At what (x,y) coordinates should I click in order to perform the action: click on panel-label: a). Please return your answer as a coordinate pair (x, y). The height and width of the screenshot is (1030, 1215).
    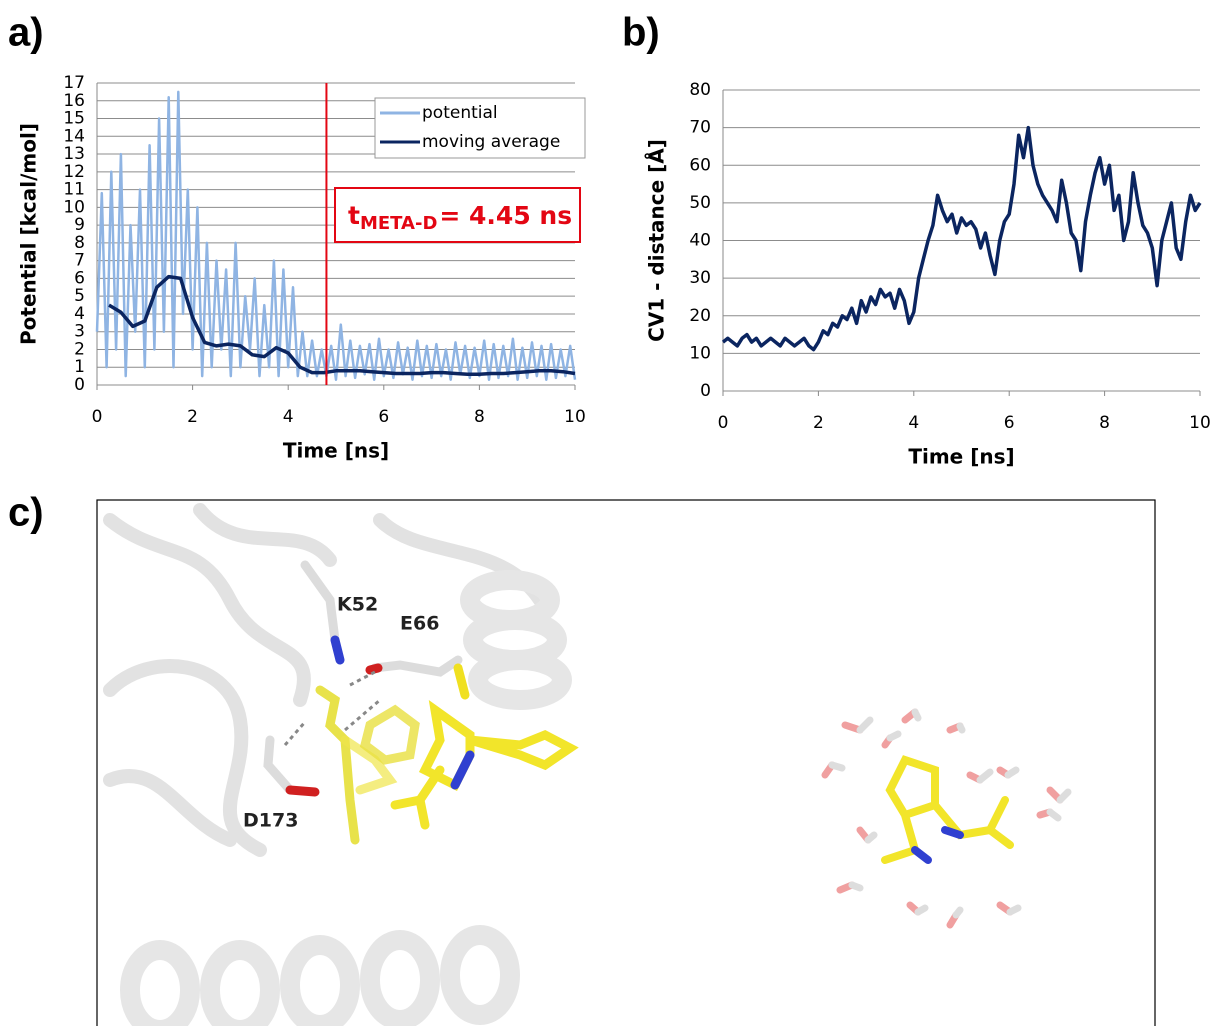
    Looking at the image, I should click on (26, 33).